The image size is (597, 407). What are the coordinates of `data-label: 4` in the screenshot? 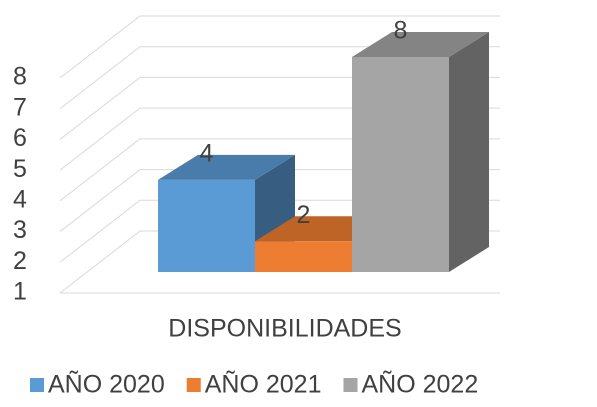 It's located at (207, 153).